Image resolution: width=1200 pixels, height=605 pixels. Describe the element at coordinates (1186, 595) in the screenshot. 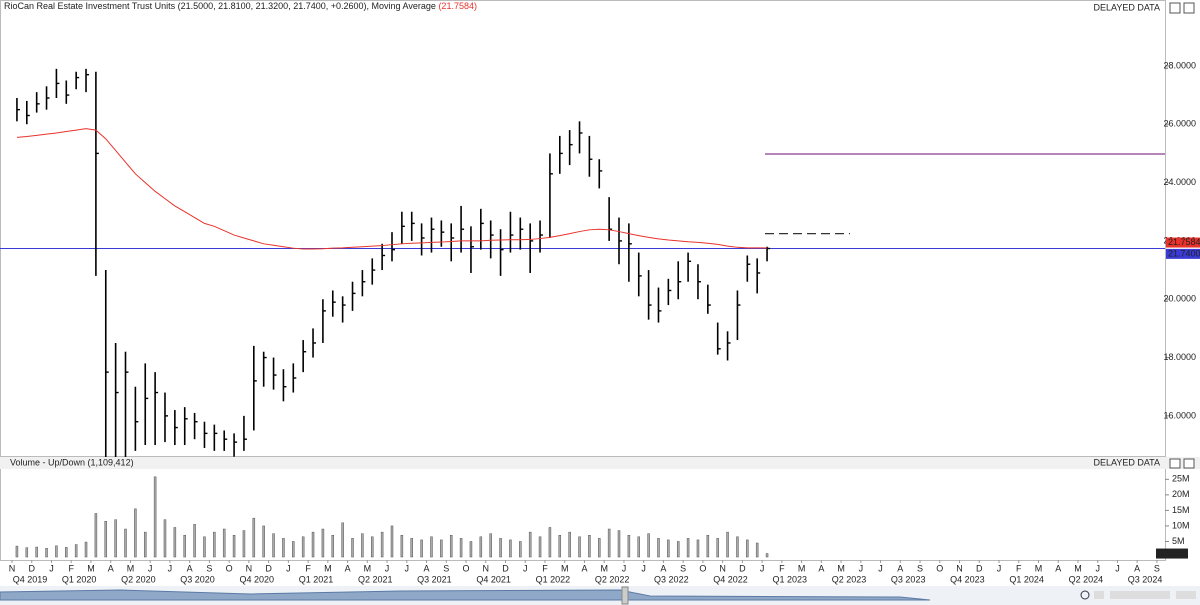

I see `zoom-icons` at that location.